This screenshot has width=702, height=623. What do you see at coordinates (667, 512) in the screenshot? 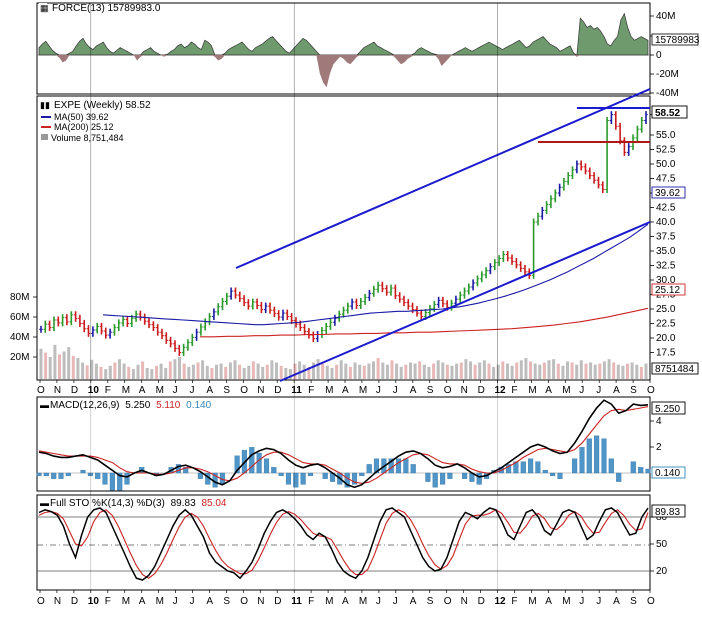
I see `sto-value-label: 89.83` at bounding box center [667, 512].